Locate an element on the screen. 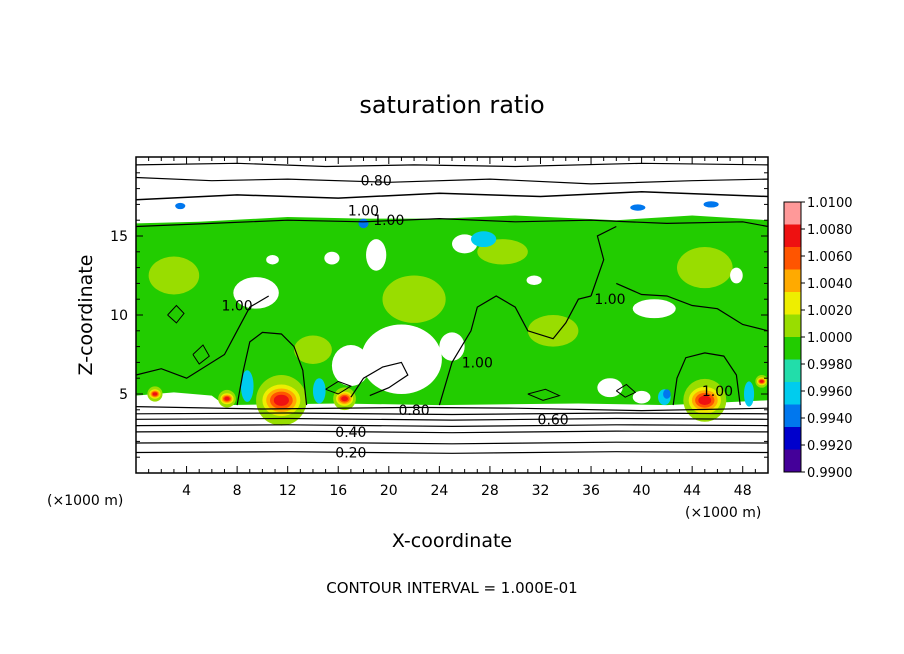 Image resolution: width=904 pixels, height=654 pixels. y-tick-label: 10 is located at coordinates (119, 316).